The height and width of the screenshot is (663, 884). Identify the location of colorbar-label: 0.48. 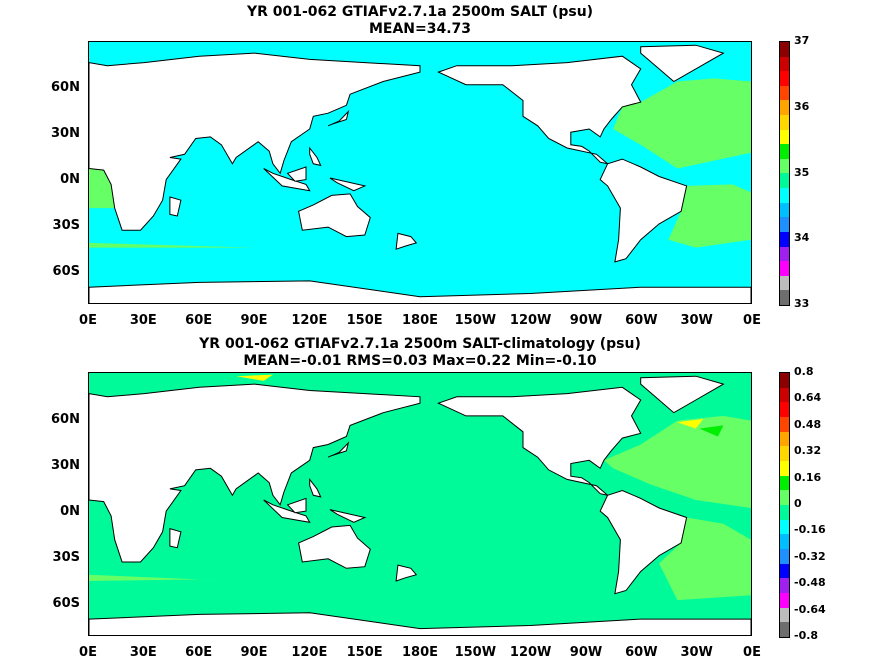
(808, 424).